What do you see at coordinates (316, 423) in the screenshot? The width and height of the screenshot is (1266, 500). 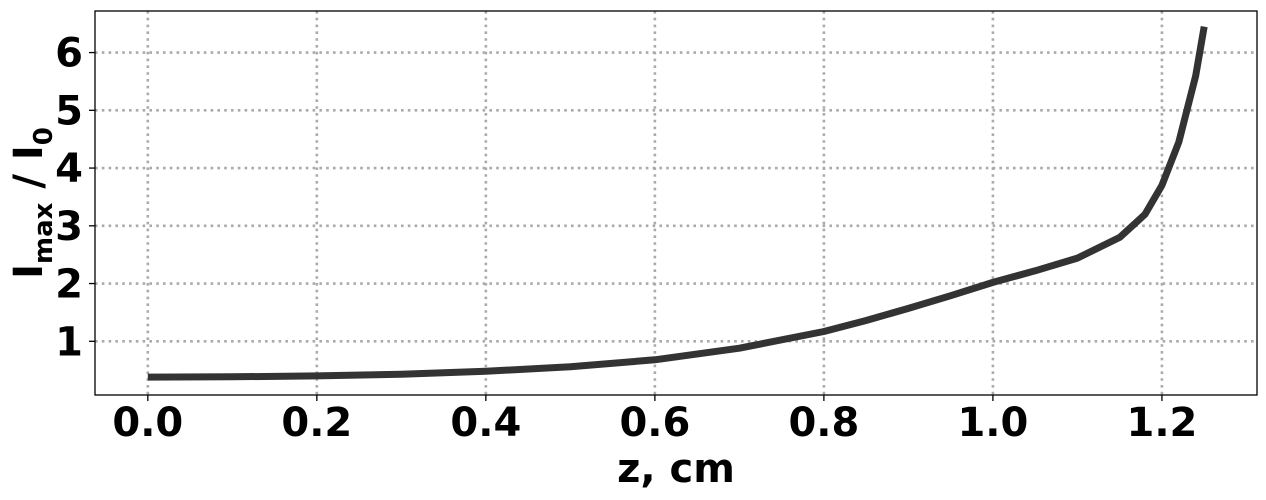 I see `x-tick-label: 0.2` at bounding box center [316, 423].